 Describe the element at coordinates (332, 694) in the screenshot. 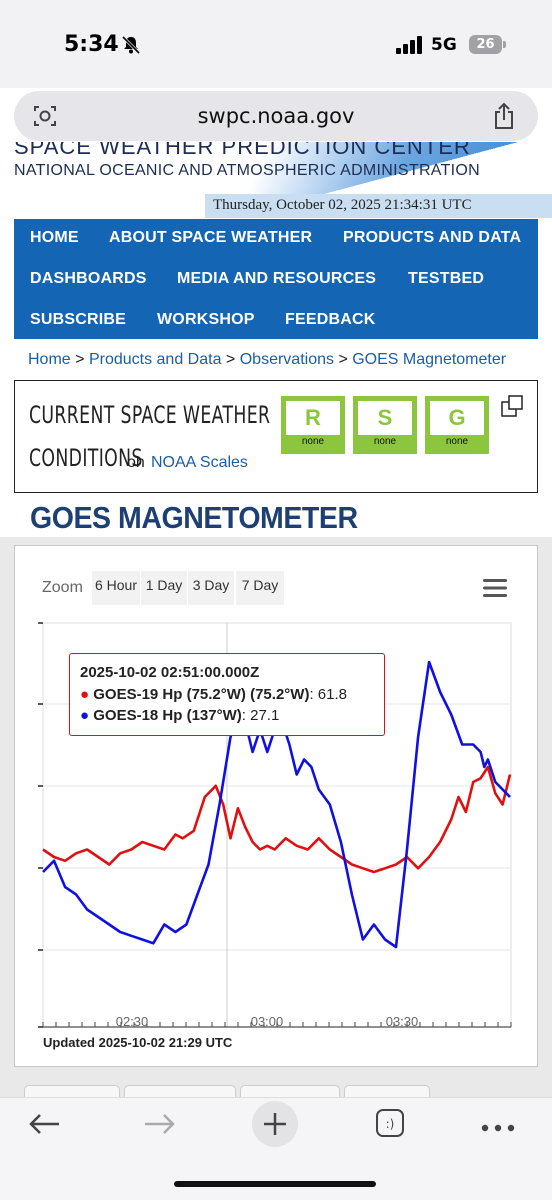

I see `tooltip-value-goes19: 61.8` at that location.